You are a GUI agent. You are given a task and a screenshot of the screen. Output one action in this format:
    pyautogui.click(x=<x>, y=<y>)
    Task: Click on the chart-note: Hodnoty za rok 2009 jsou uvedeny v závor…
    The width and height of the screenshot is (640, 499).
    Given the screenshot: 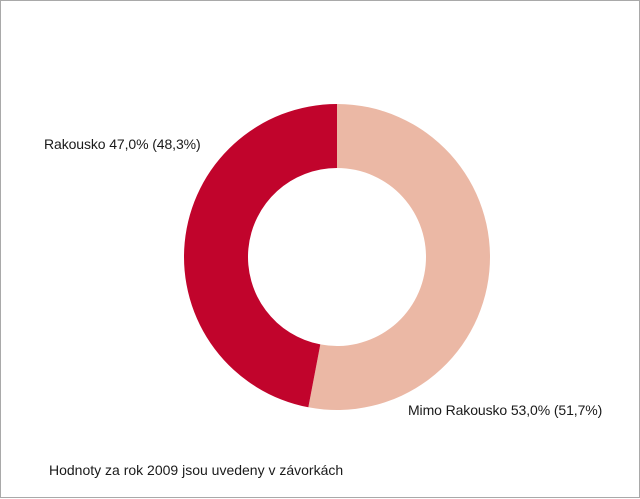 What is the action you would take?
    pyautogui.click(x=196, y=470)
    